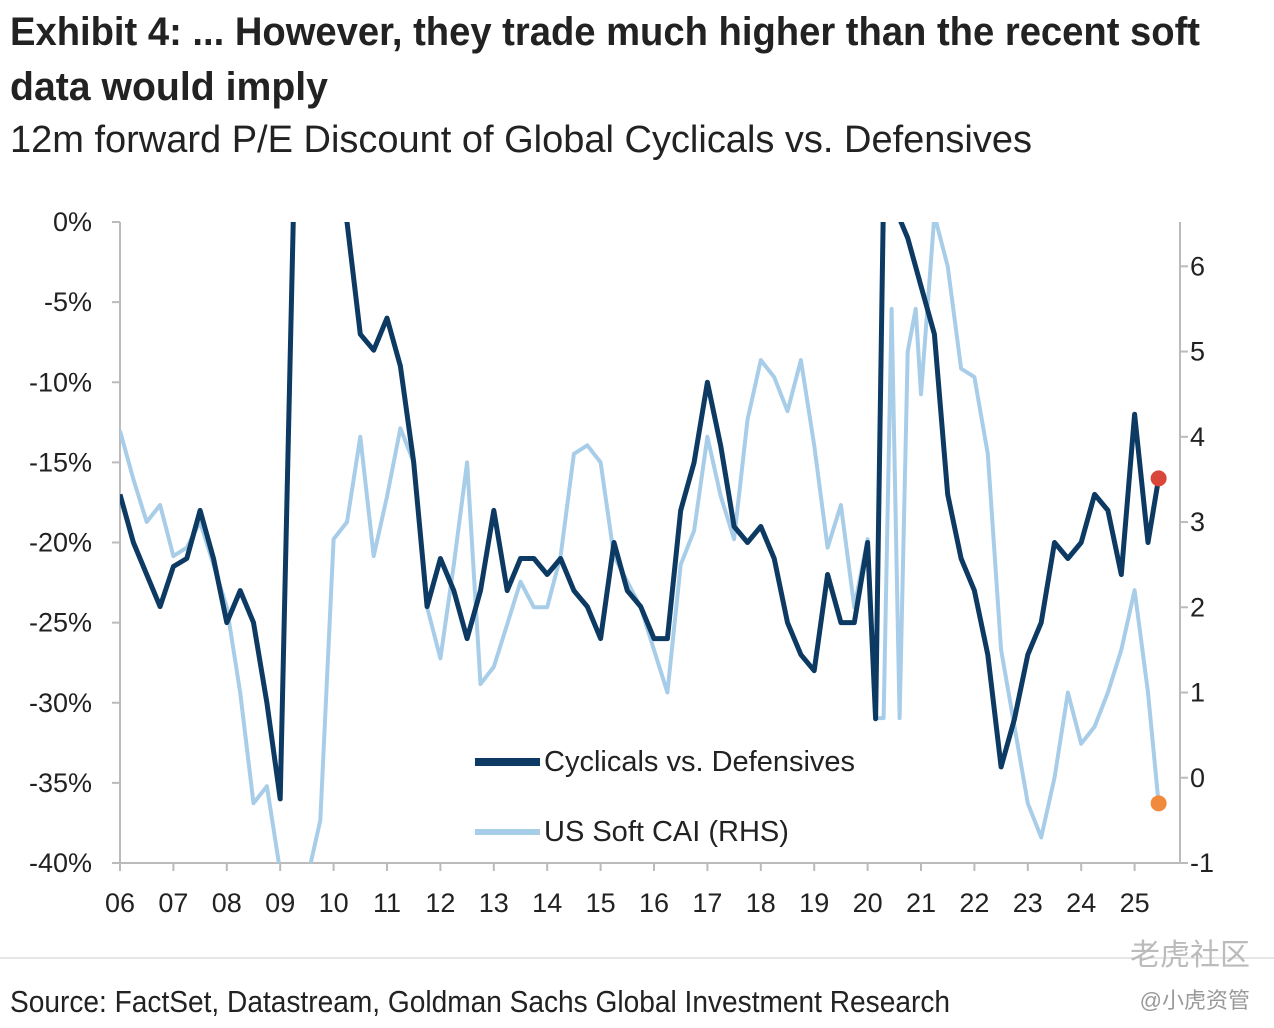  Describe the element at coordinates (494, 903) in the screenshot. I see `x-tick-label: 13` at that location.